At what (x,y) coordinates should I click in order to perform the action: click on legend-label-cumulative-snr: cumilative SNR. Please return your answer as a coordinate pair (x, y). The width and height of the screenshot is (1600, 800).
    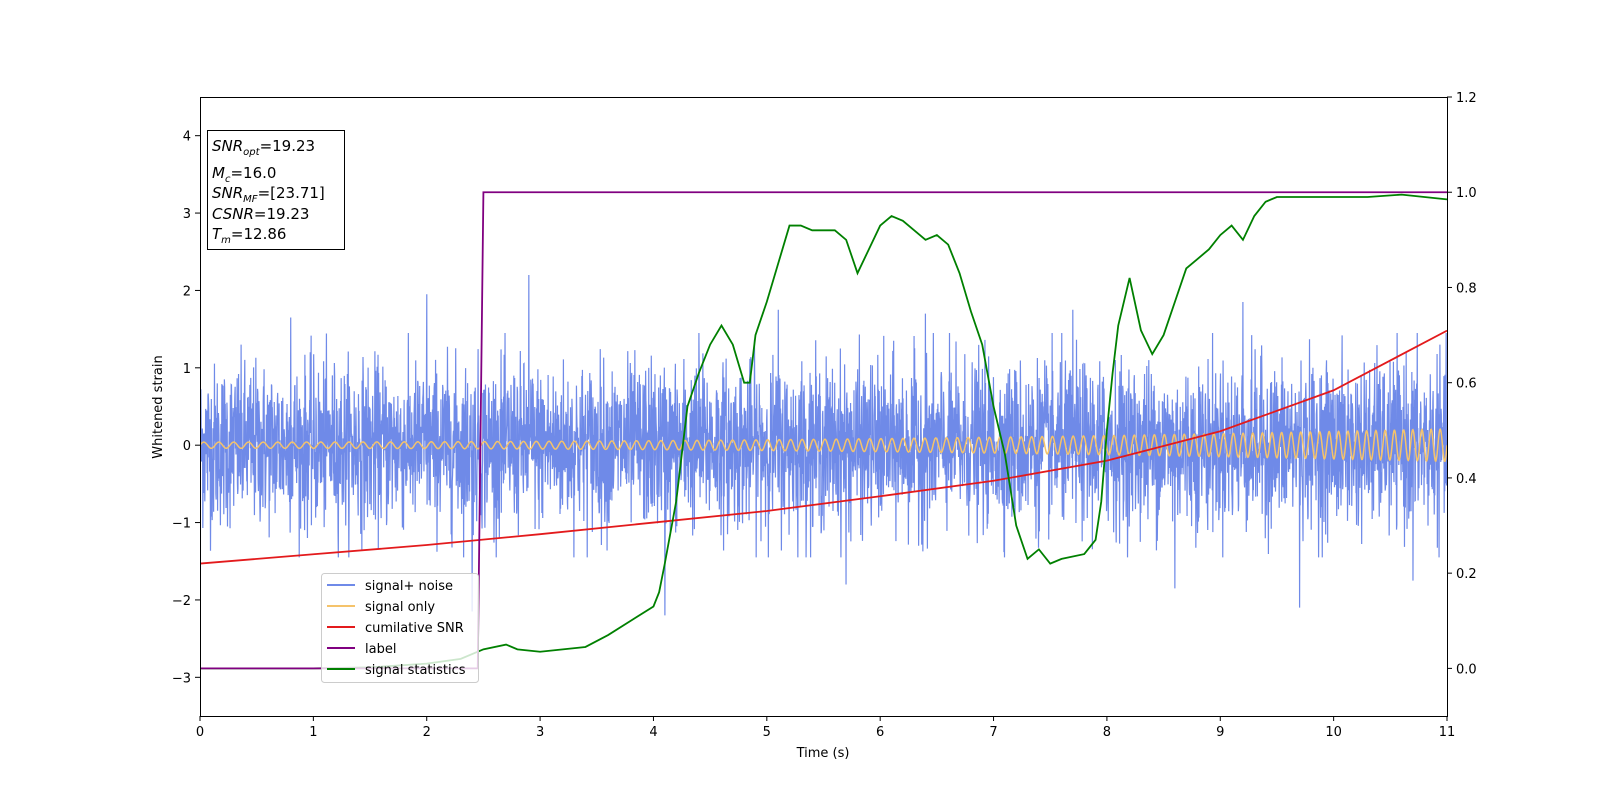
    Looking at the image, I should click on (414, 628).